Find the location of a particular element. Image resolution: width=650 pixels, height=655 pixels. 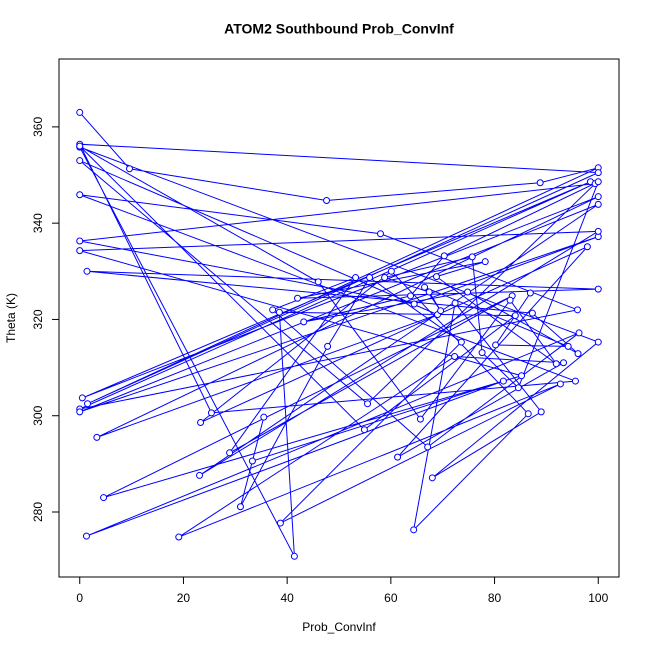

x-tick-label: 100 is located at coordinates (598, 598).